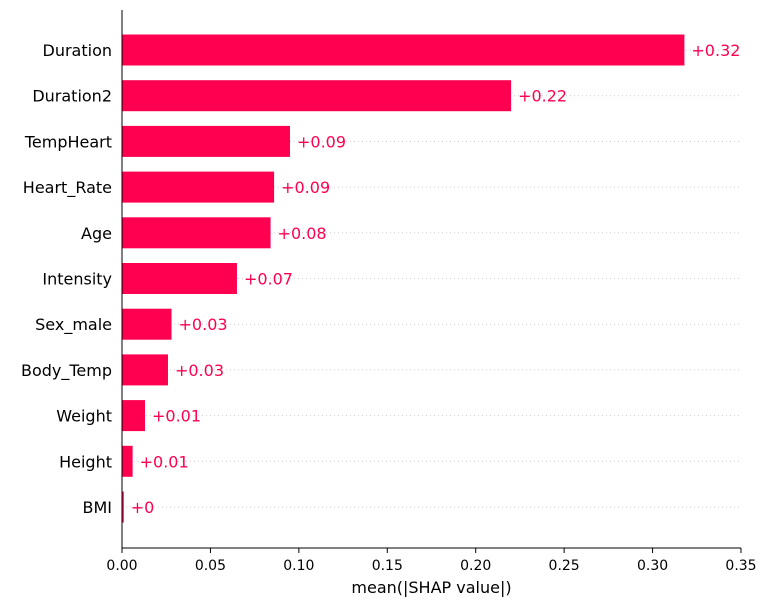  I want to click on category-label-sex-male: Sex_male, so click(73, 325).